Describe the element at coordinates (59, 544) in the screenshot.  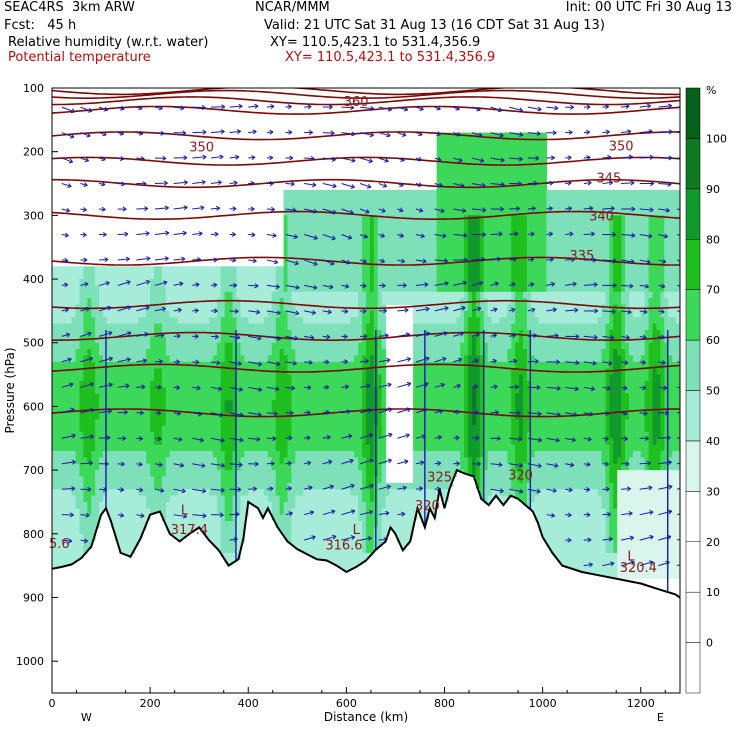
I see `theta-label: 5.6` at that location.